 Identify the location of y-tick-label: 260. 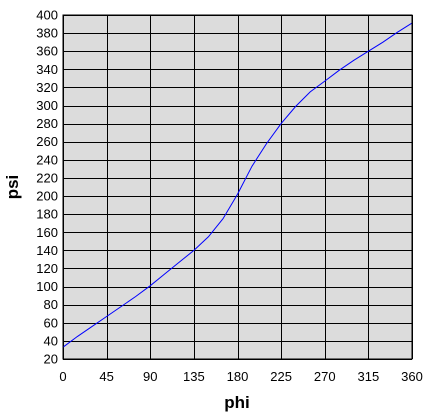
(47, 141).